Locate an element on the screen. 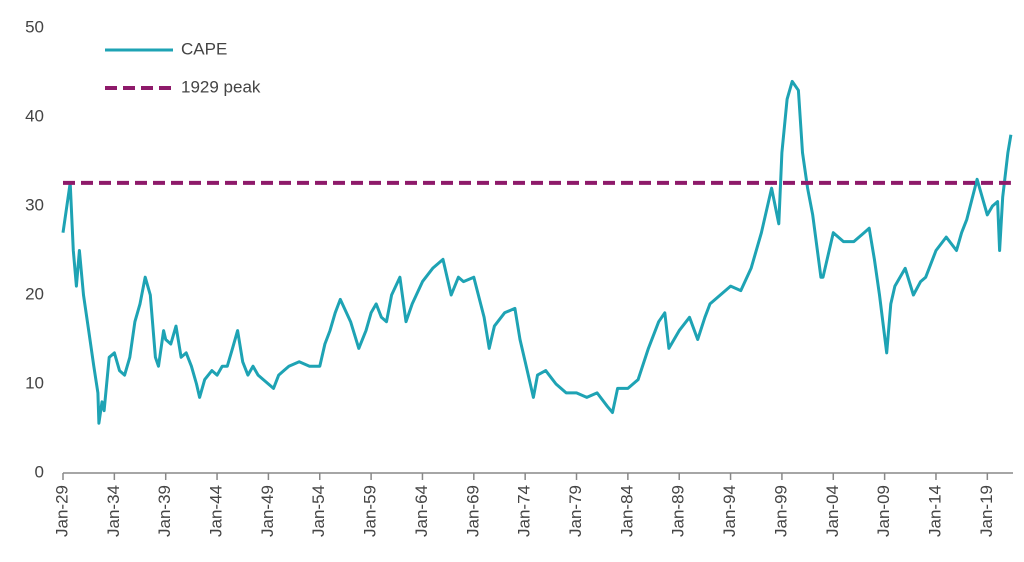  x-tick-label: Jan-89 is located at coordinates (678, 511).